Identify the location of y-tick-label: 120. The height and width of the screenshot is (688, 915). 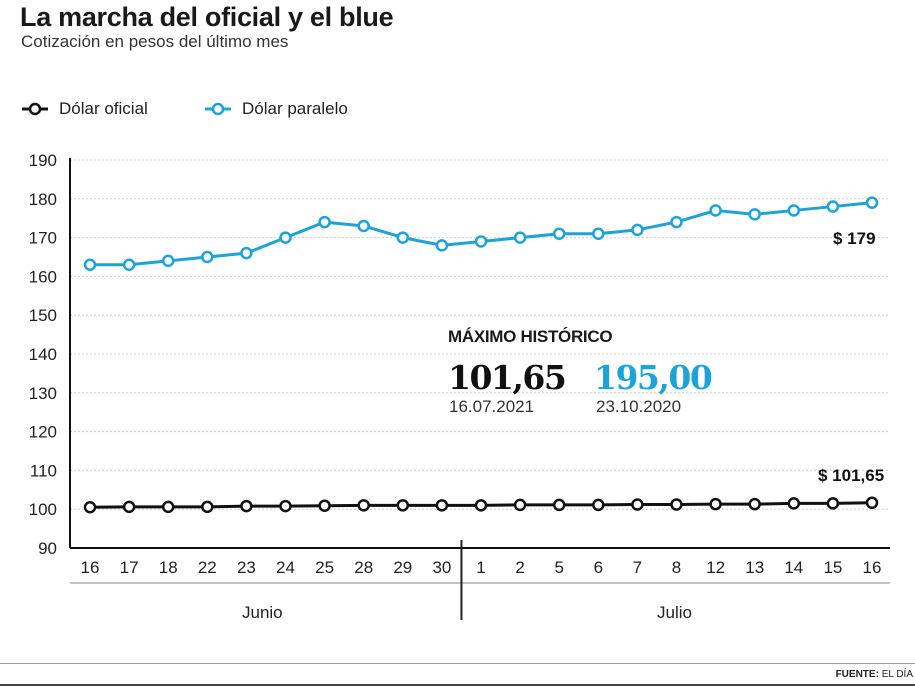
(43, 432).